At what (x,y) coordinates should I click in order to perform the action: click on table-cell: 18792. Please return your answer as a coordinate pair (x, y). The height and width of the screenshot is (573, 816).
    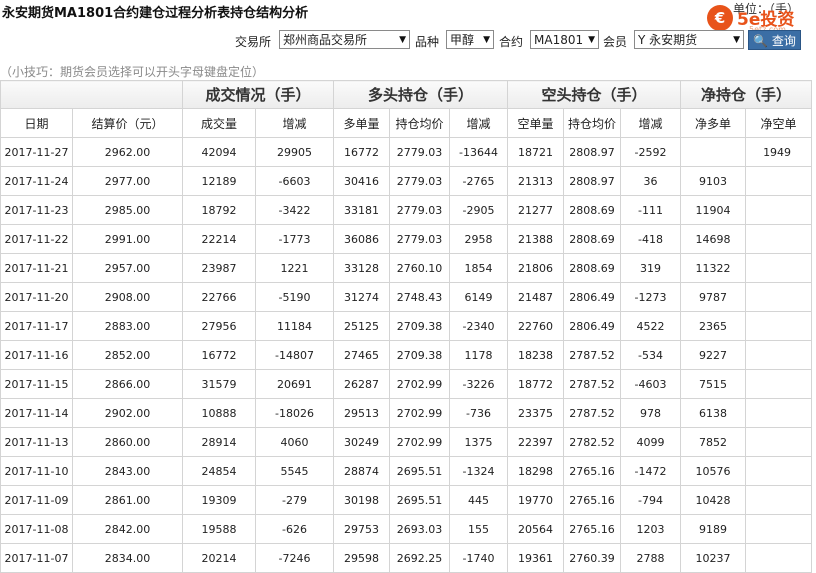
    Looking at the image, I should click on (219, 210).